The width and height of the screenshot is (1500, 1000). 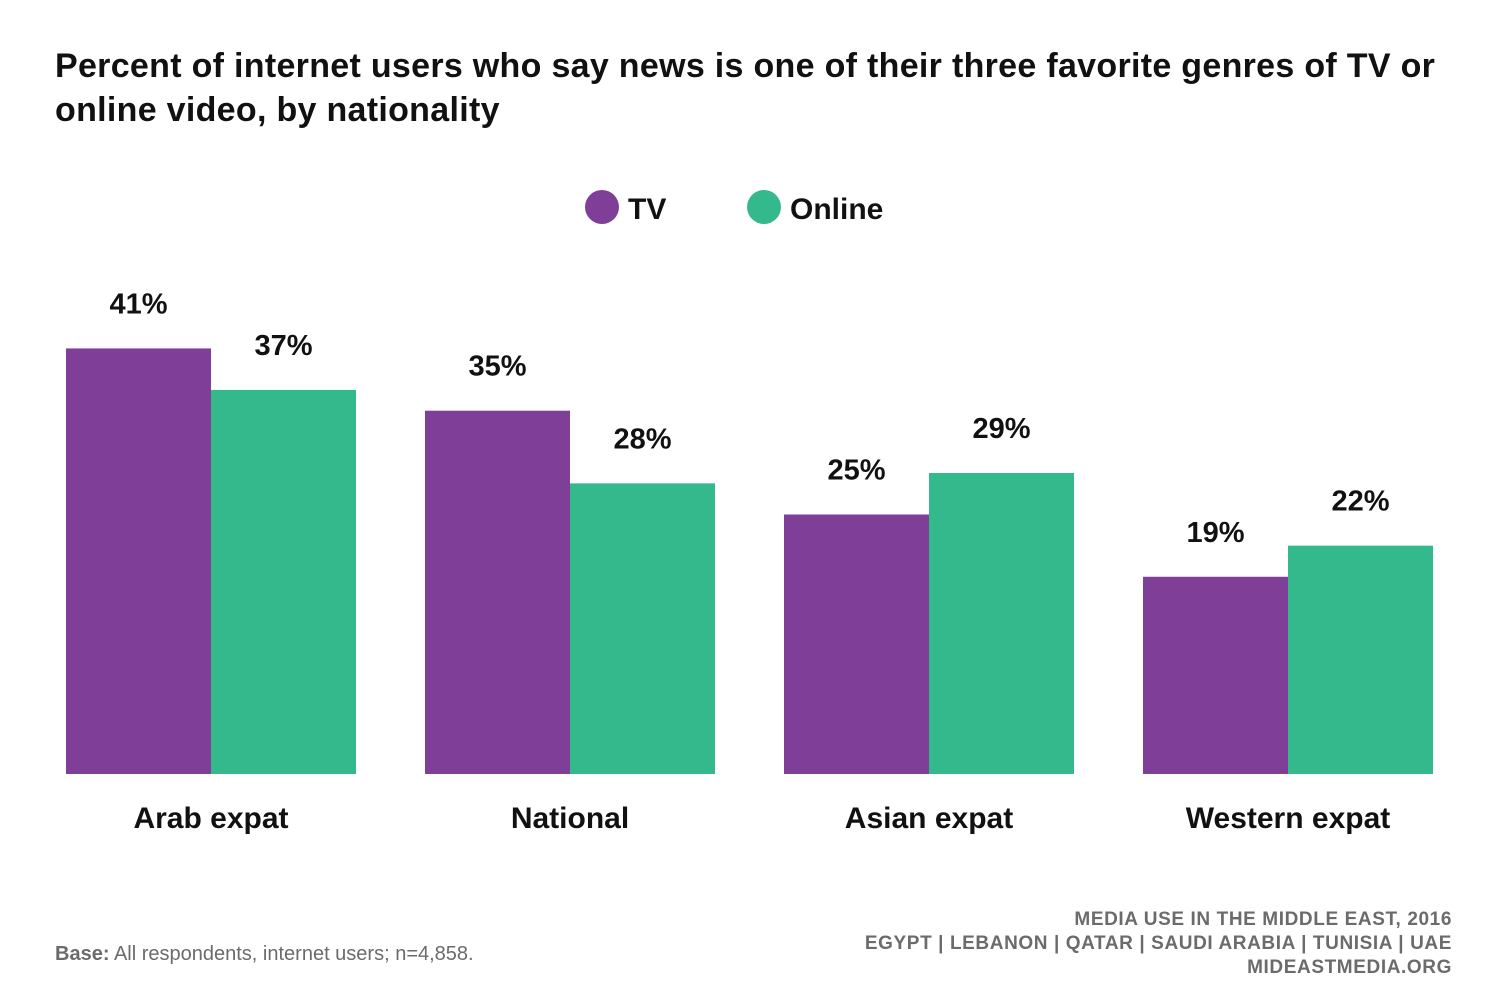 What do you see at coordinates (210, 818) in the screenshot?
I see `category-label-0: Arab expat` at bounding box center [210, 818].